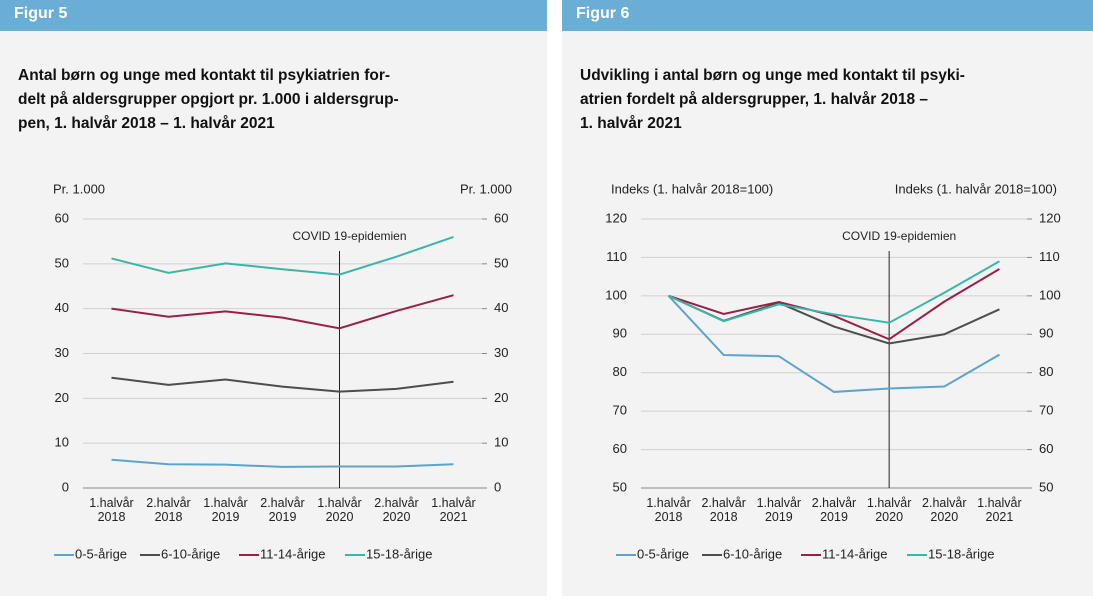 This screenshot has height=601, width=1093. I want to click on y-tick-label: 40, so click(62, 307).